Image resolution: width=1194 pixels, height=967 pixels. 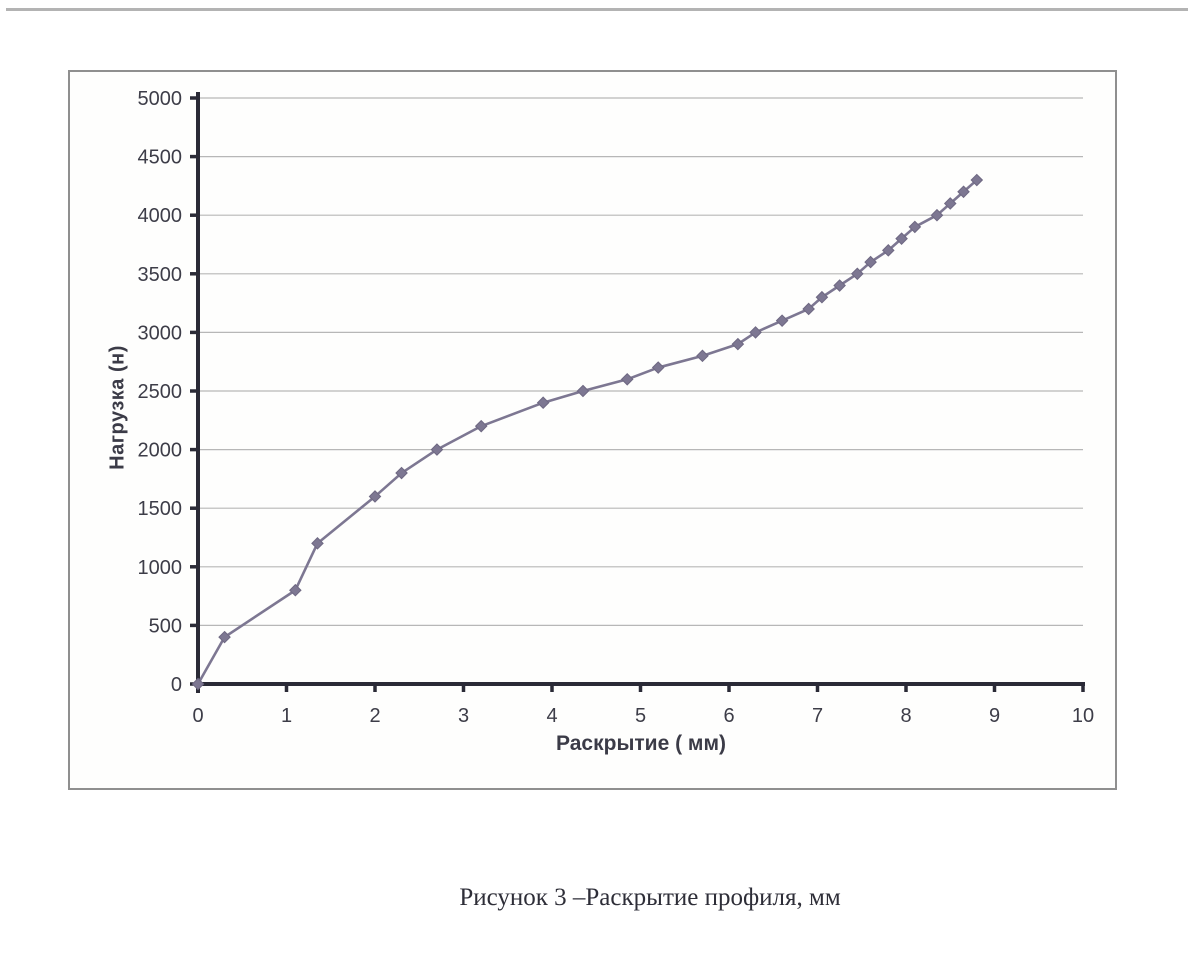 I want to click on y-tick-label: 4000, so click(x=160, y=216).